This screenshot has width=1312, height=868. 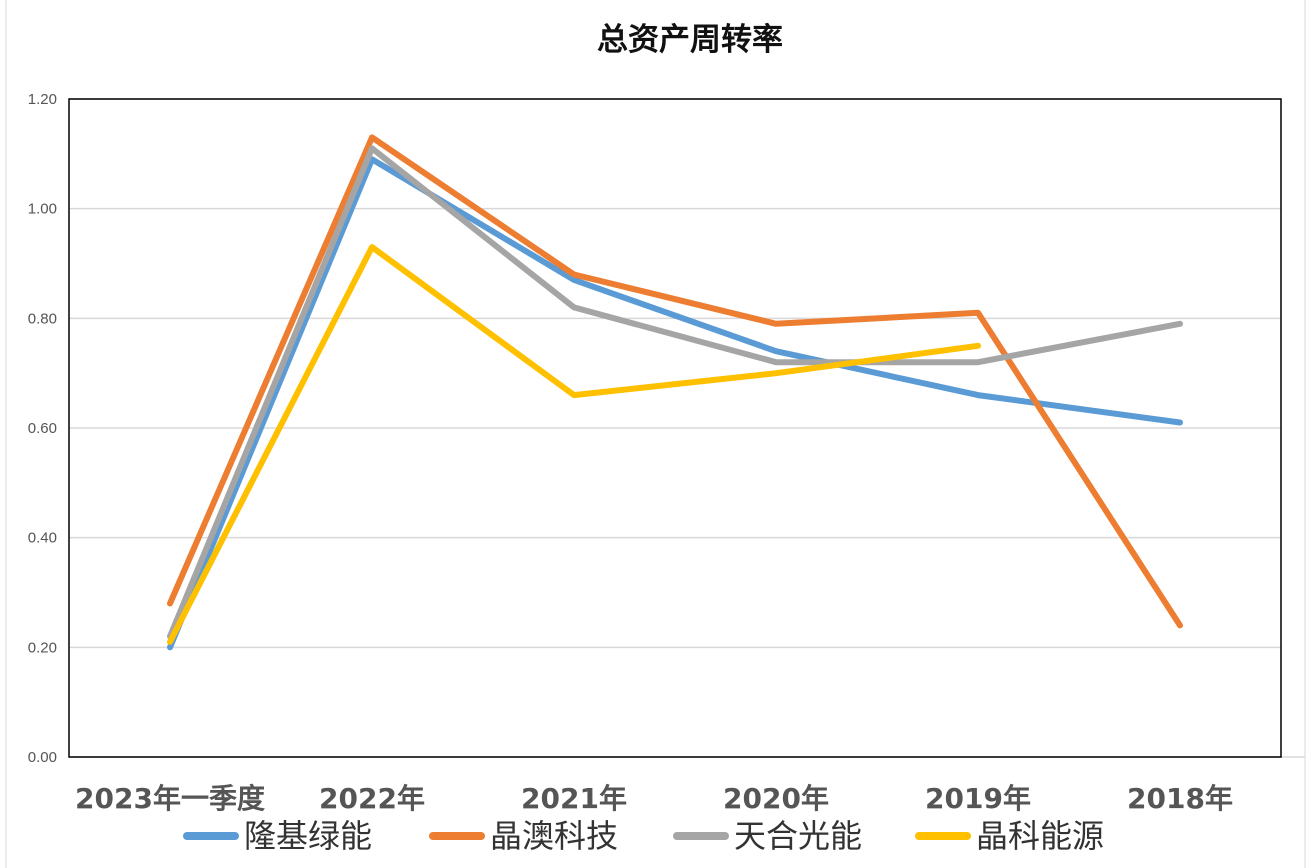 I want to click on legend-label: 隆基绿能, so click(x=308, y=836).